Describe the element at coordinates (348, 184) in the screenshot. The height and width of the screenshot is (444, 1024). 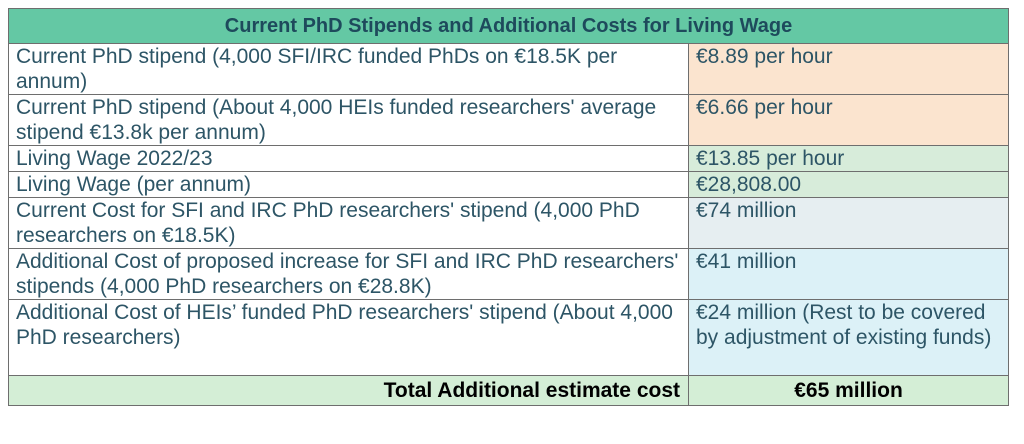
I see `row-label: Living Wage (per annum)` at that location.